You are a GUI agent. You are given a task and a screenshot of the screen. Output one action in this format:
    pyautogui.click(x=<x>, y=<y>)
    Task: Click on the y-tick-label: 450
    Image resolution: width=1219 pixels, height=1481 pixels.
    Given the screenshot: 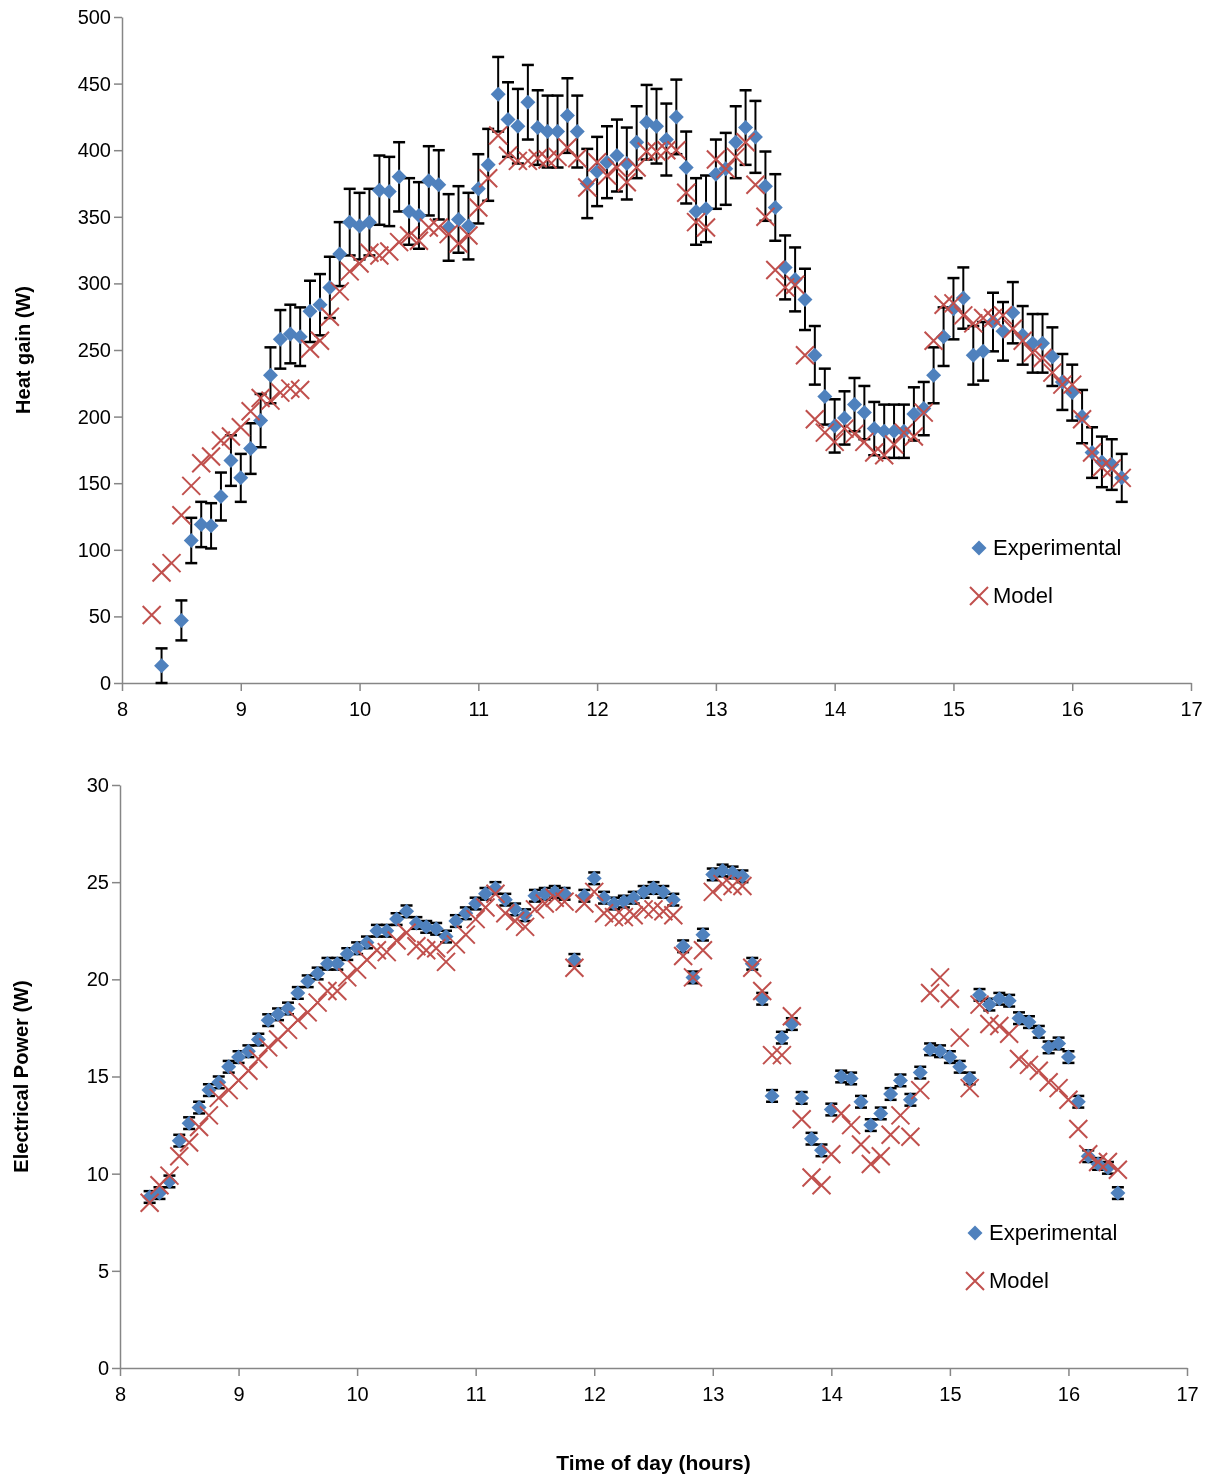 What is the action you would take?
    pyautogui.click(x=94, y=83)
    